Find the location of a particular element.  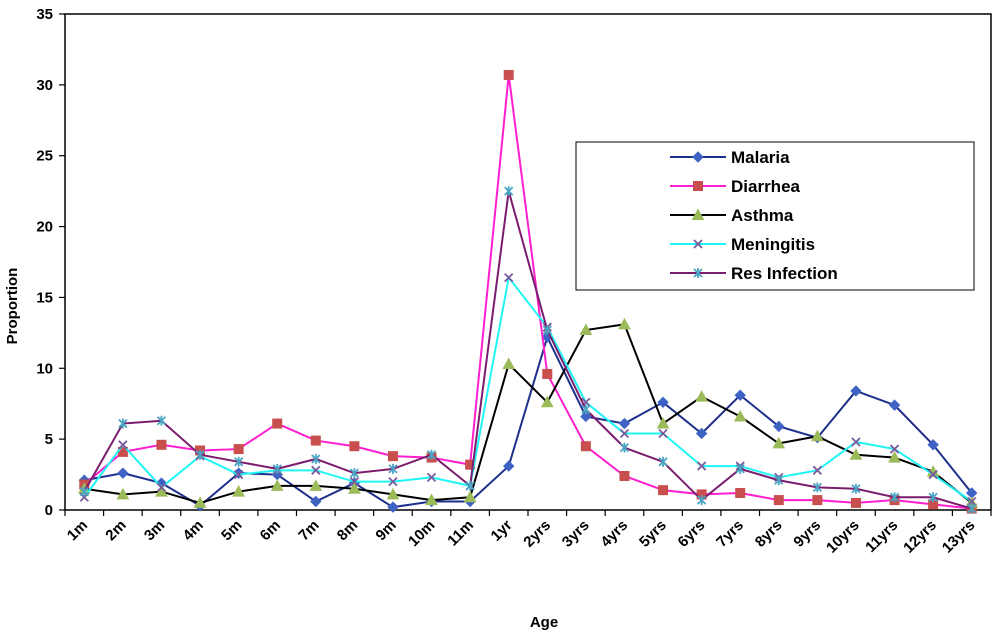

x-tick-label: 2yrs is located at coordinates (537, 534).